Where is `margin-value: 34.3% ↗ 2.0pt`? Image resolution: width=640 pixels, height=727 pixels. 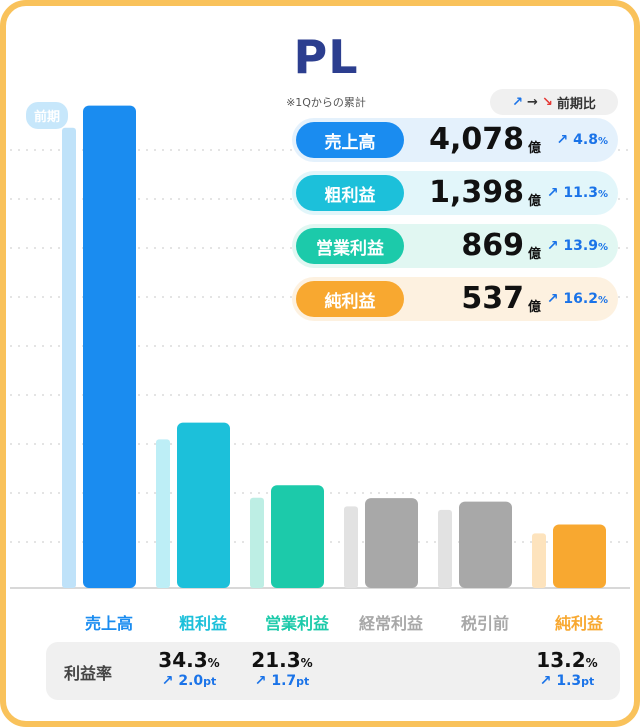
margin-value: 34.3% ↗ 2.0pt is located at coordinates (189, 668).